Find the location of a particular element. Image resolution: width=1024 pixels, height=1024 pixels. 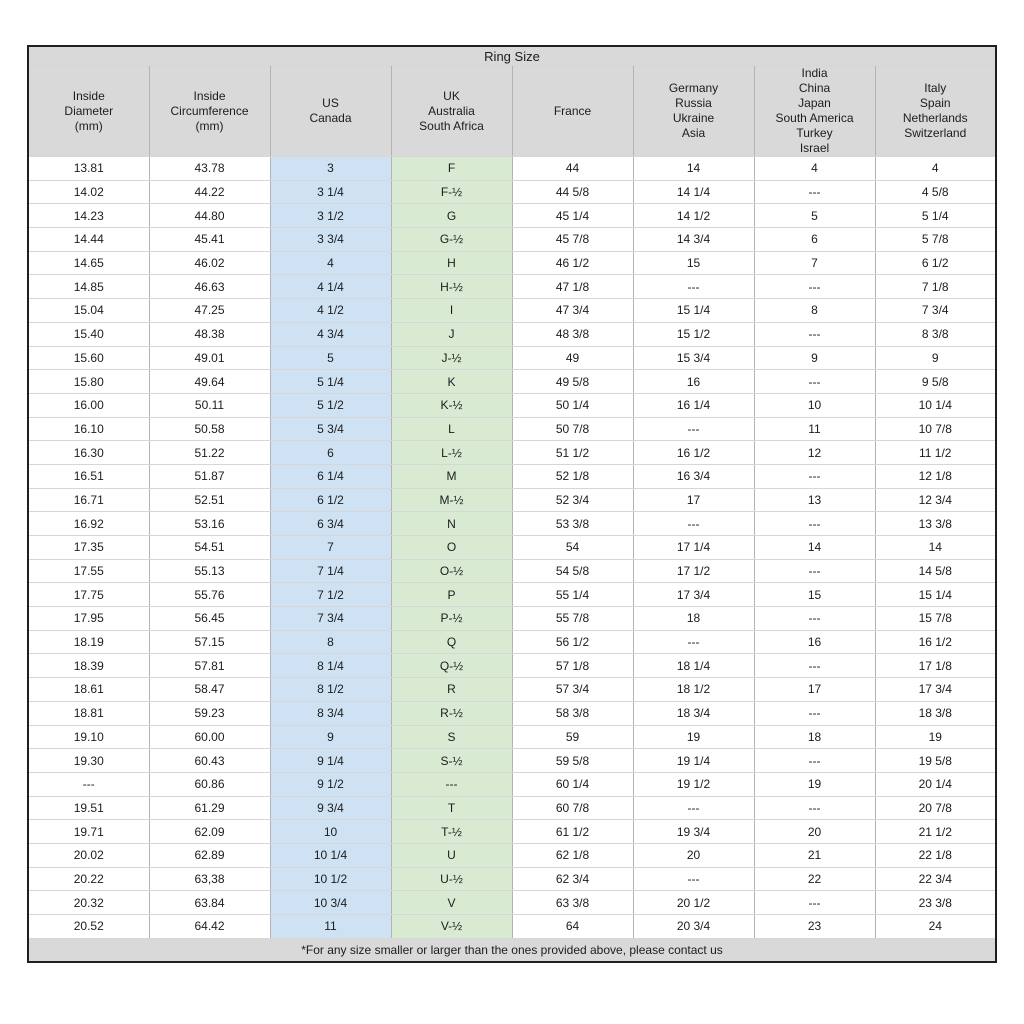

table-cell: 20.52 is located at coordinates (88, 926).